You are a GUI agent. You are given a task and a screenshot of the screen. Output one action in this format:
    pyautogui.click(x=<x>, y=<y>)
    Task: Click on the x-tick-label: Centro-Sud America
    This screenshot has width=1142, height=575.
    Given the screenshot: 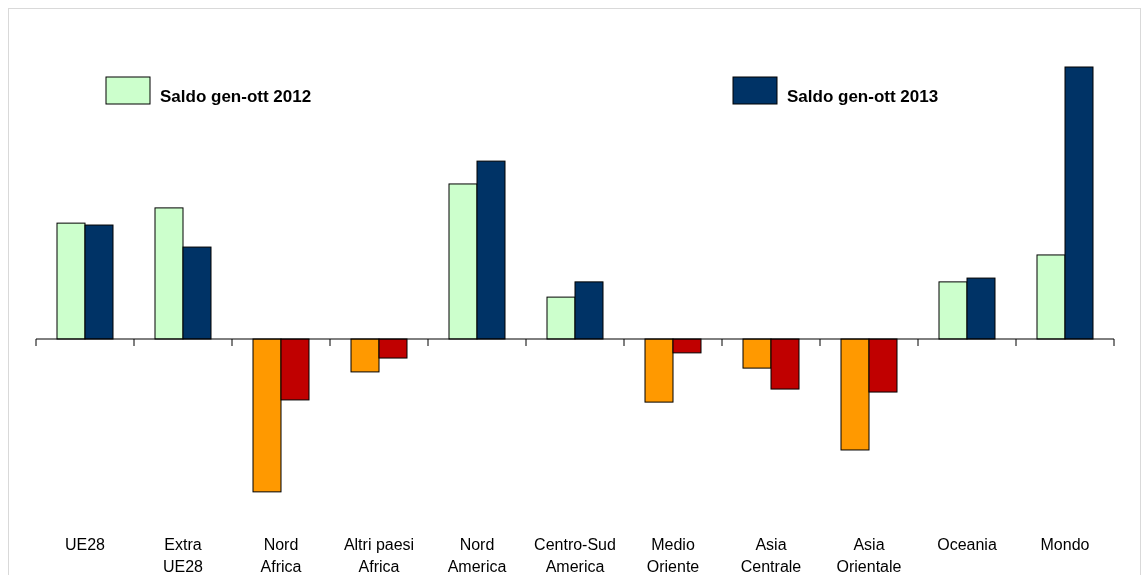 What is the action you would take?
    pyautogui.click(x=575, y=555)
    